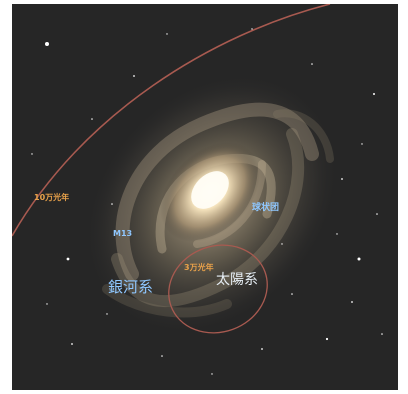 This screenshot has width=408, height=394. What do you see at coordinates (218, 289) in the screenshot?
I see `ring-30k-circle` at bounding box center [218, 289].